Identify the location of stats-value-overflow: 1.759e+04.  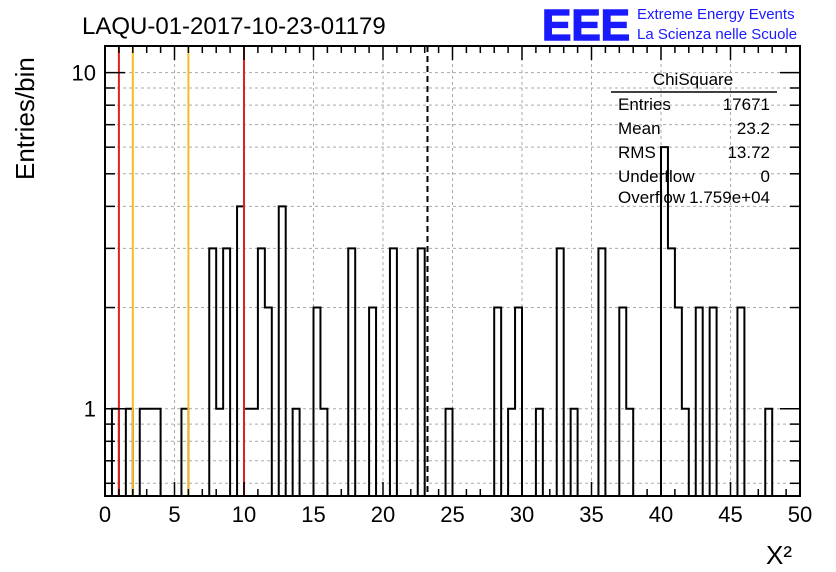
(729, 197).